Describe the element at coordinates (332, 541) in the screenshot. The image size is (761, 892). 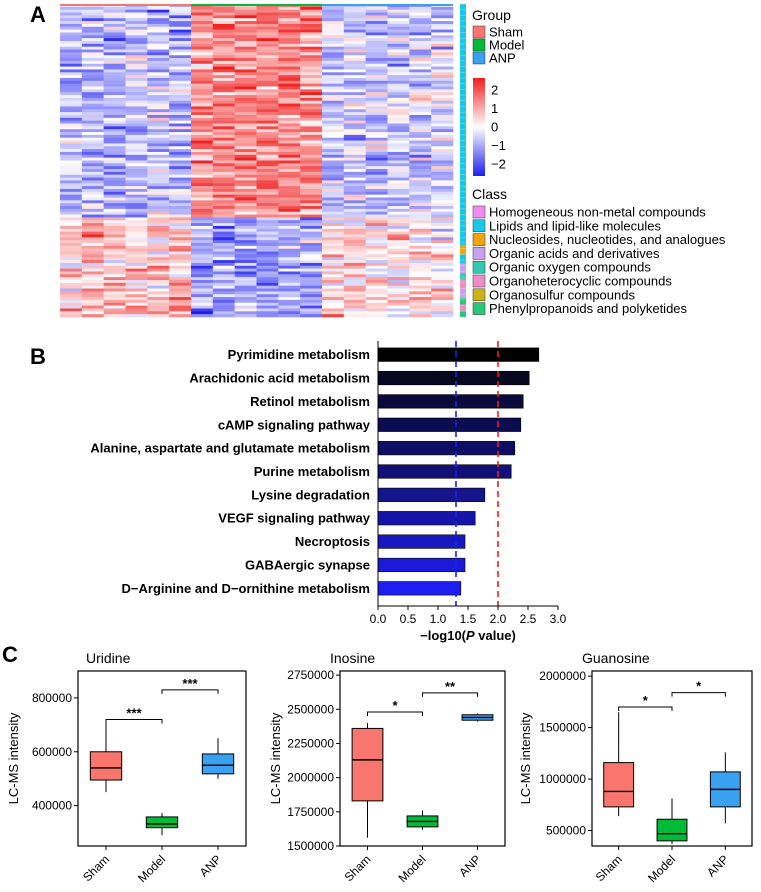
I see `pathway-label: Necroptosis` at that location.